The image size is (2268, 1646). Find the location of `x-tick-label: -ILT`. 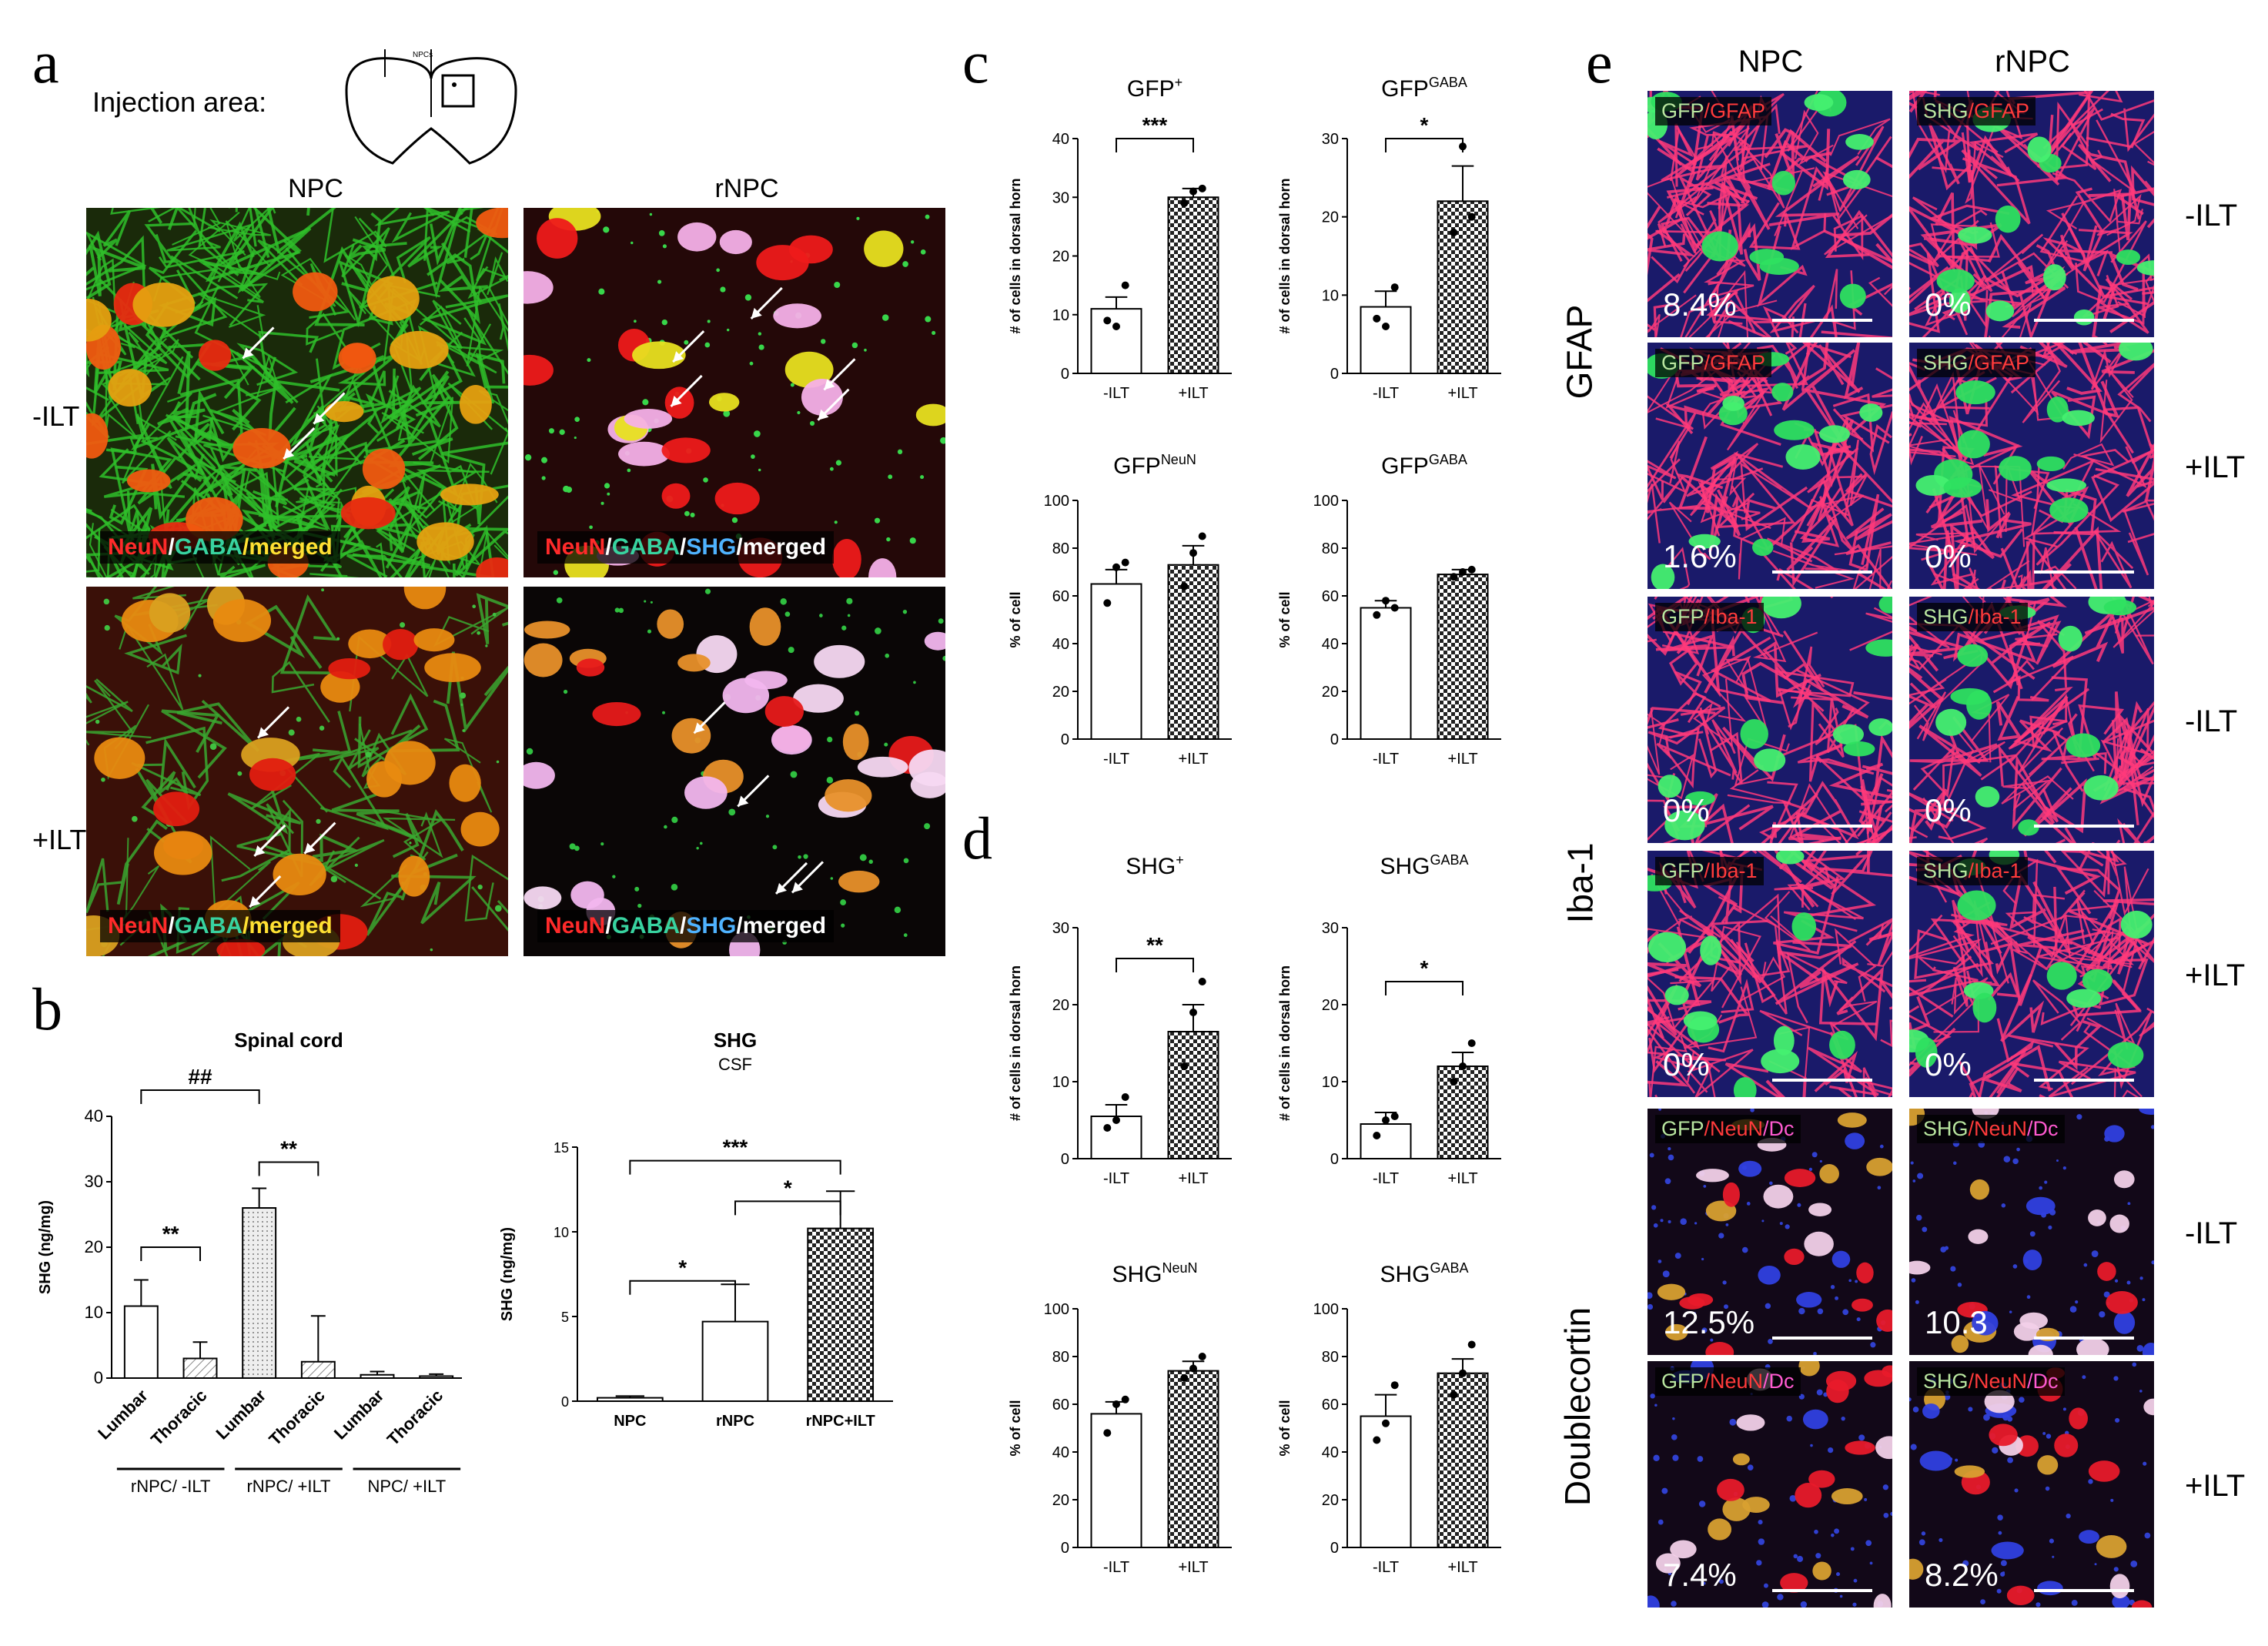

x-tick-label: -ILT is located at coordinates (1116, 759).